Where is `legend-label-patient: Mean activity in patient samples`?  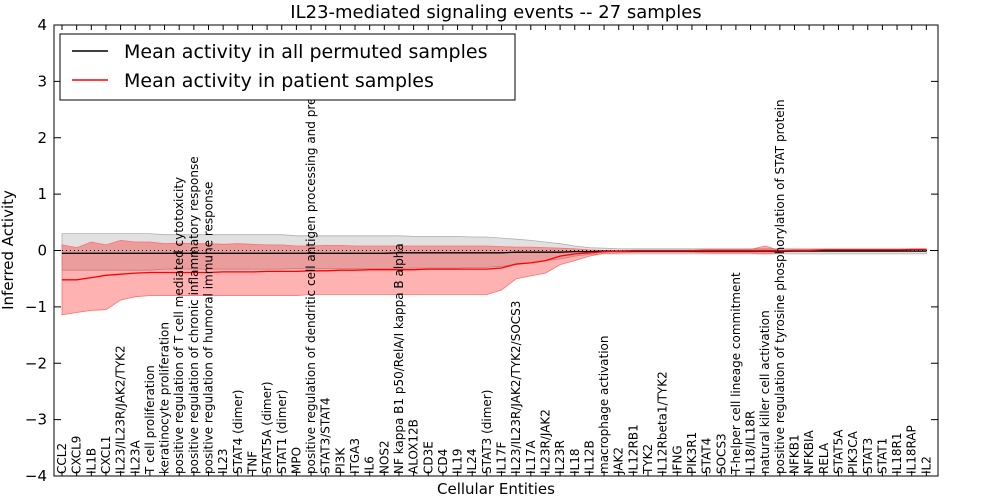 legend-label-patient: Mean activity in patient samples is located at coordinates (279, 81).